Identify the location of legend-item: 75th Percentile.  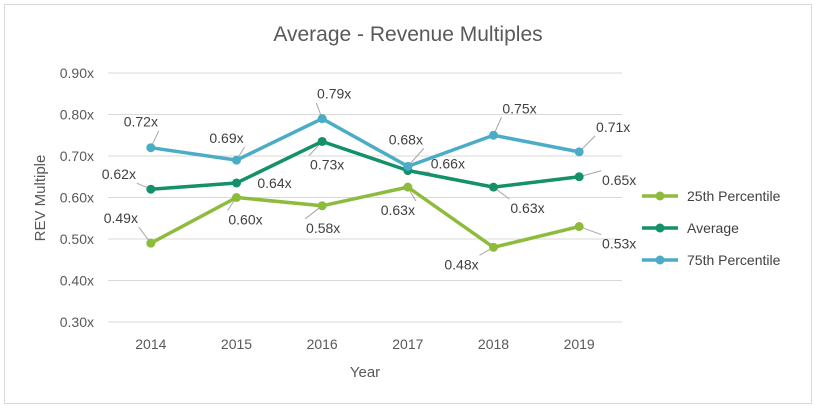
(711, 260).